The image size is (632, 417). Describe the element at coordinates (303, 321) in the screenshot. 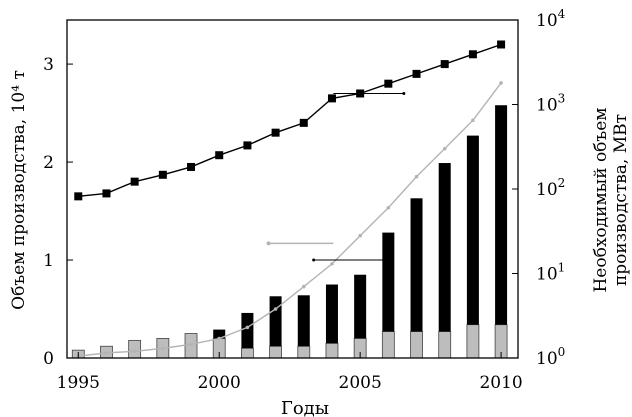

I see `bar-black-2003` at that location.